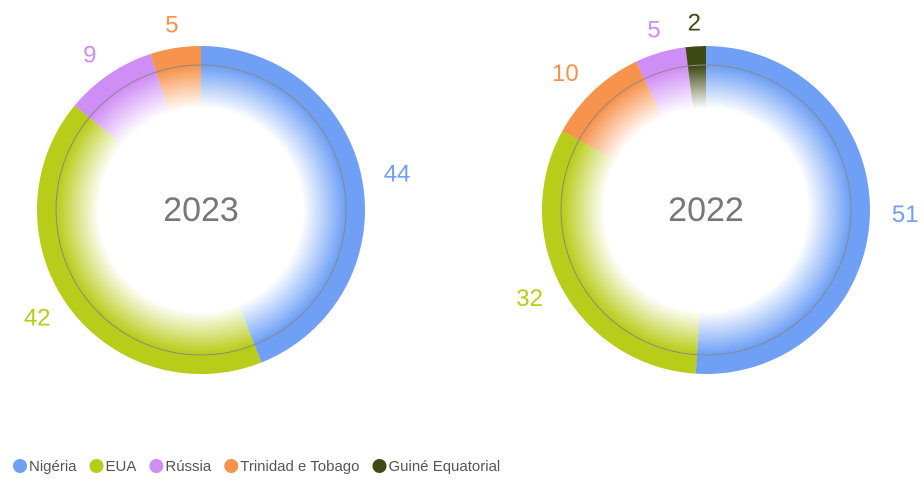 Image resolution: width=924 pixels, height=483 pixels. What do you see at coordinates (188, 466) in the screenshot?
I see `legend-label: Rússia` at bounding box center [188, 466].